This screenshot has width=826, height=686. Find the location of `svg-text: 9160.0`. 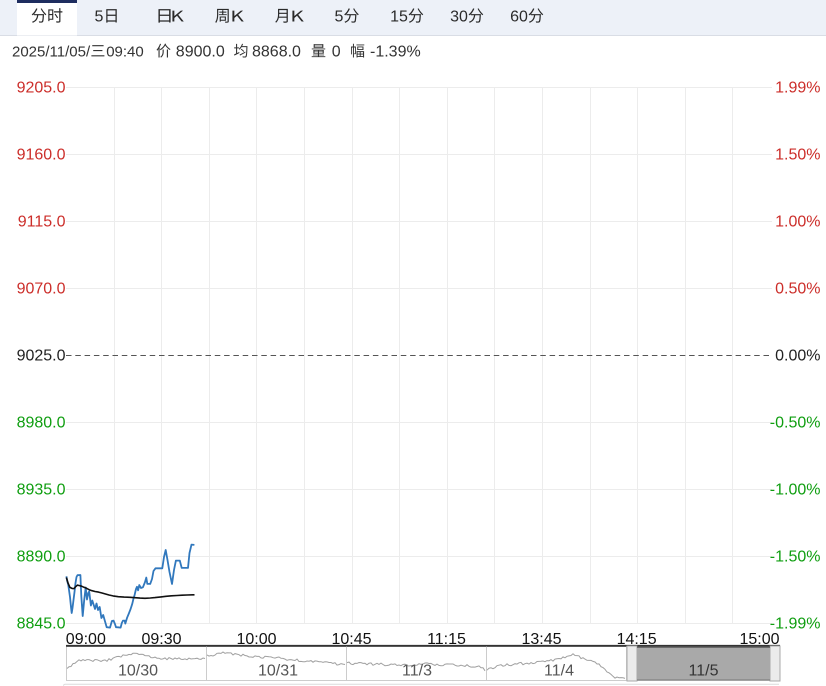

svg-text: 9160.0 is located at coordinates (41, 155).